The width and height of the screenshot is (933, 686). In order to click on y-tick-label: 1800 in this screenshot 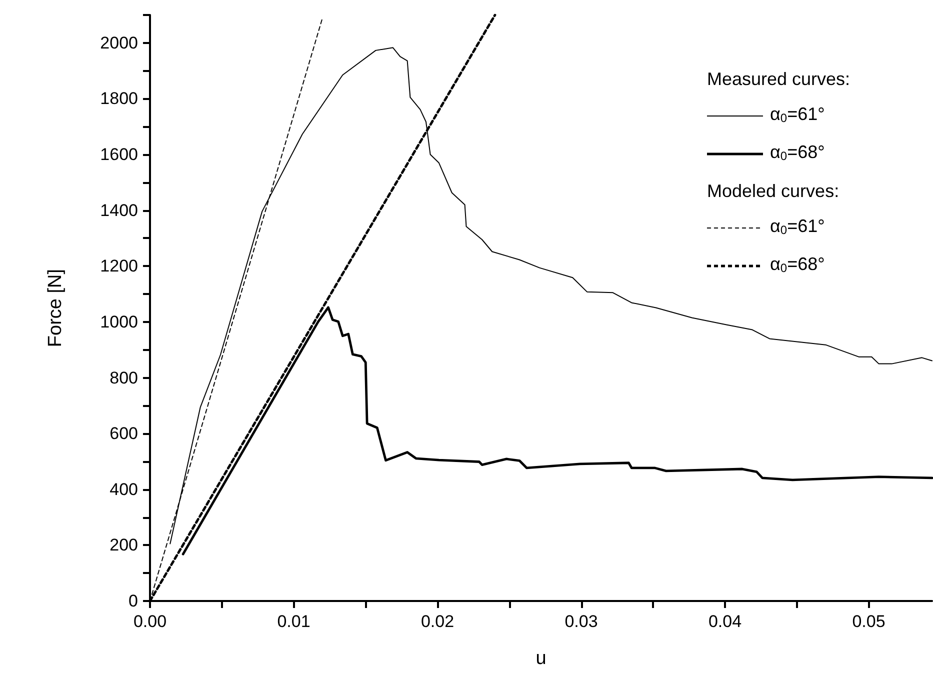, I will do `click(119, 98)`.